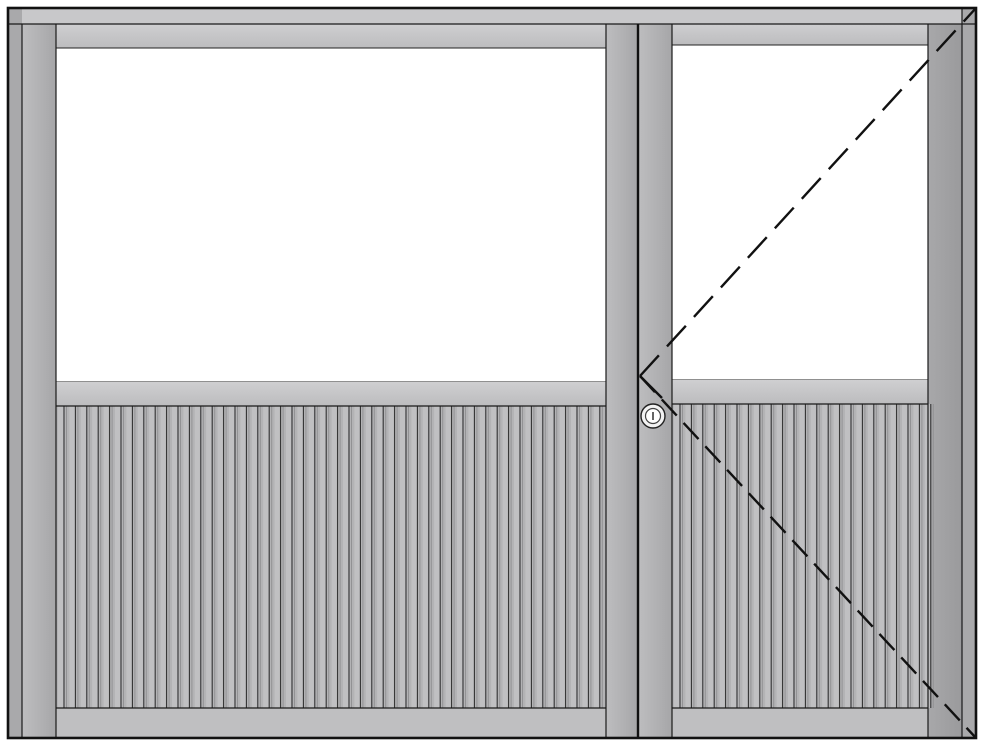 Image resolution: width=986 pixels, height=746 pixels. What do you see at coordinates (800, 34) in the screenshot?
I see `door-top-rail` at bounding box center [800, 34].